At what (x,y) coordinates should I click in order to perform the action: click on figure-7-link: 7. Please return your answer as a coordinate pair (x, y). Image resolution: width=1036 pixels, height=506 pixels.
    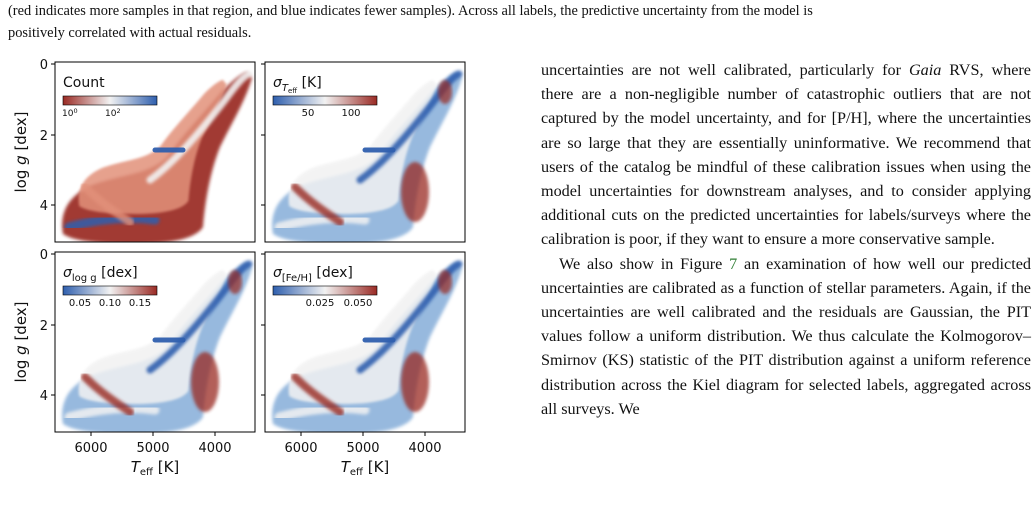
    Looking at the image, I should click on (733, 263).